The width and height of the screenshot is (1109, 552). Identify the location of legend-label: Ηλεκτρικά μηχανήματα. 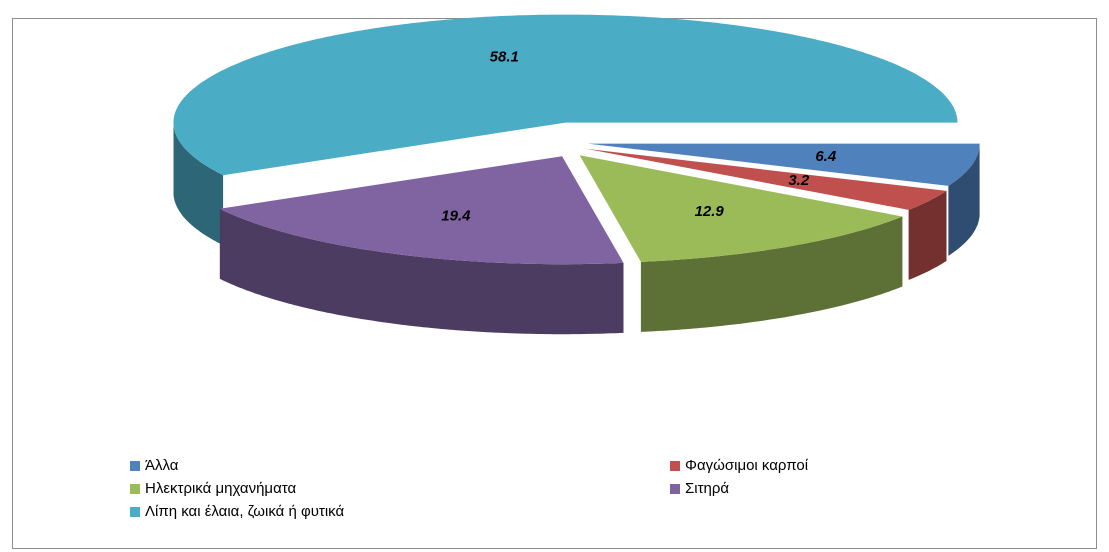
(220, 488).